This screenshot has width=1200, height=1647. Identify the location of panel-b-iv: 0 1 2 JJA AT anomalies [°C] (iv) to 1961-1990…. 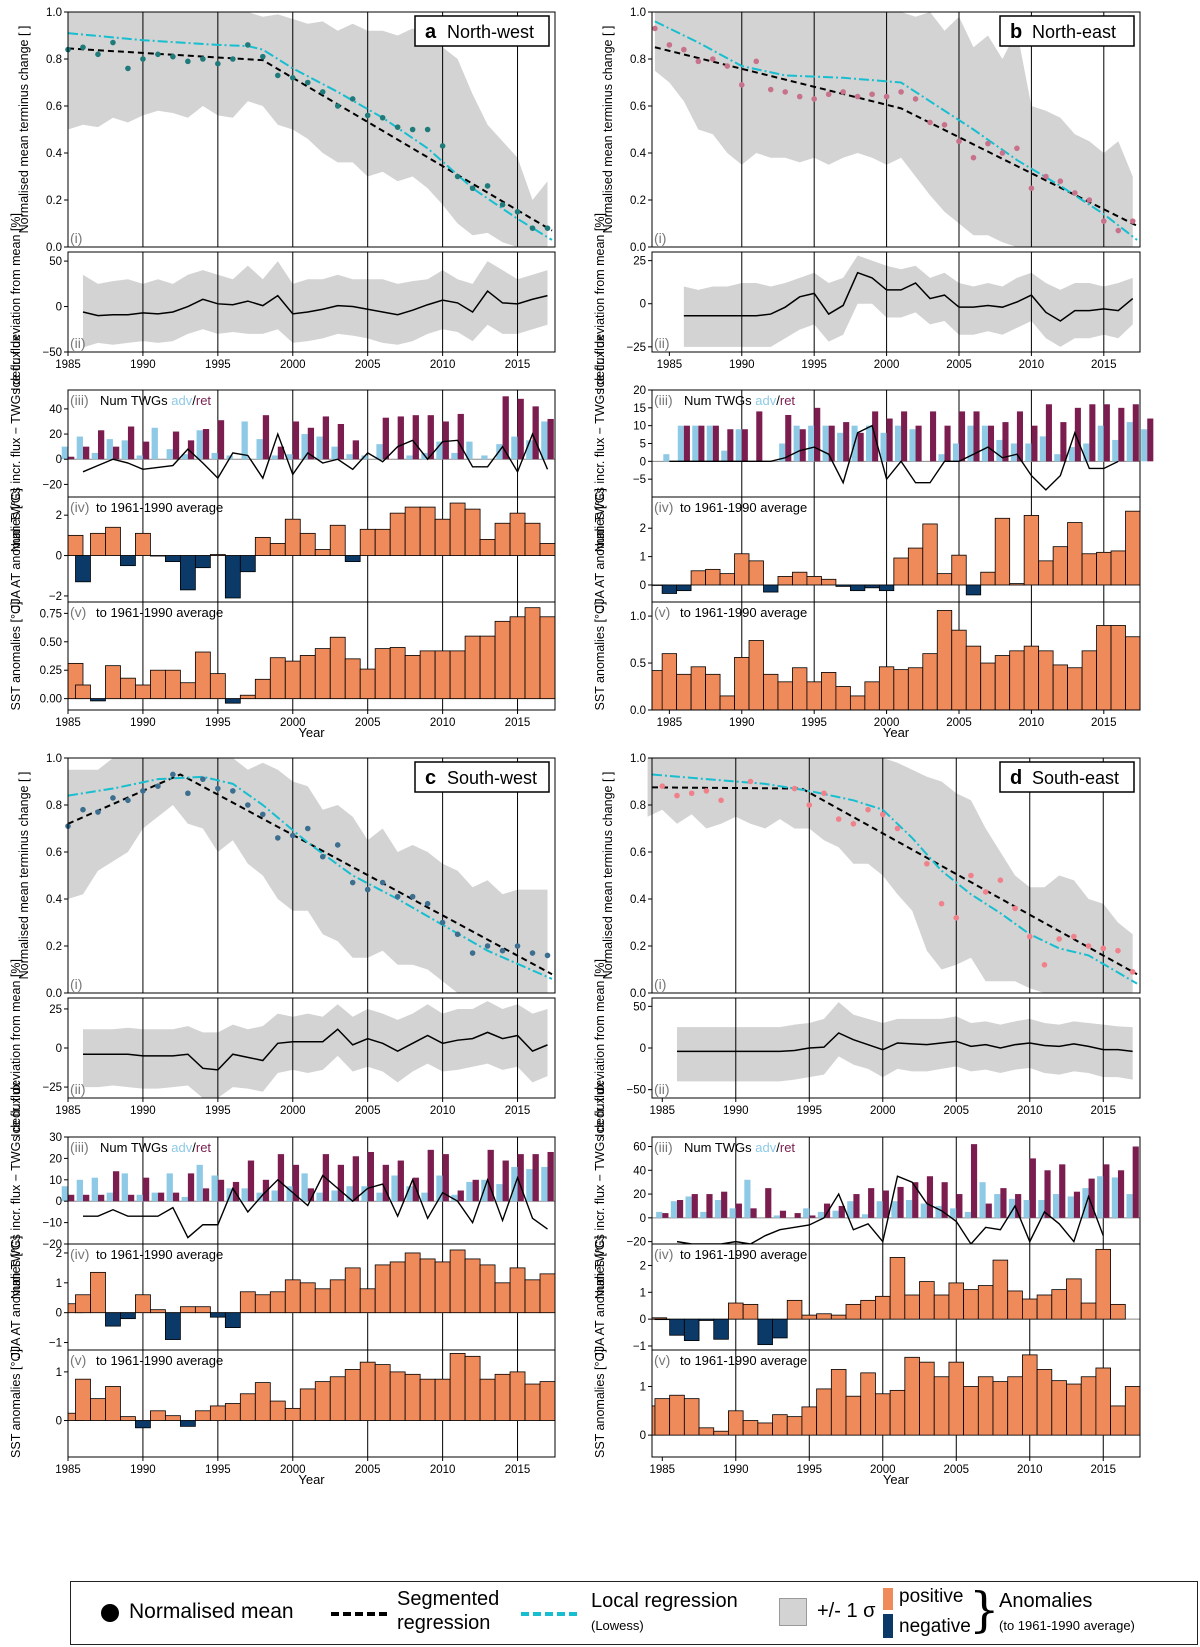
(867, 549).